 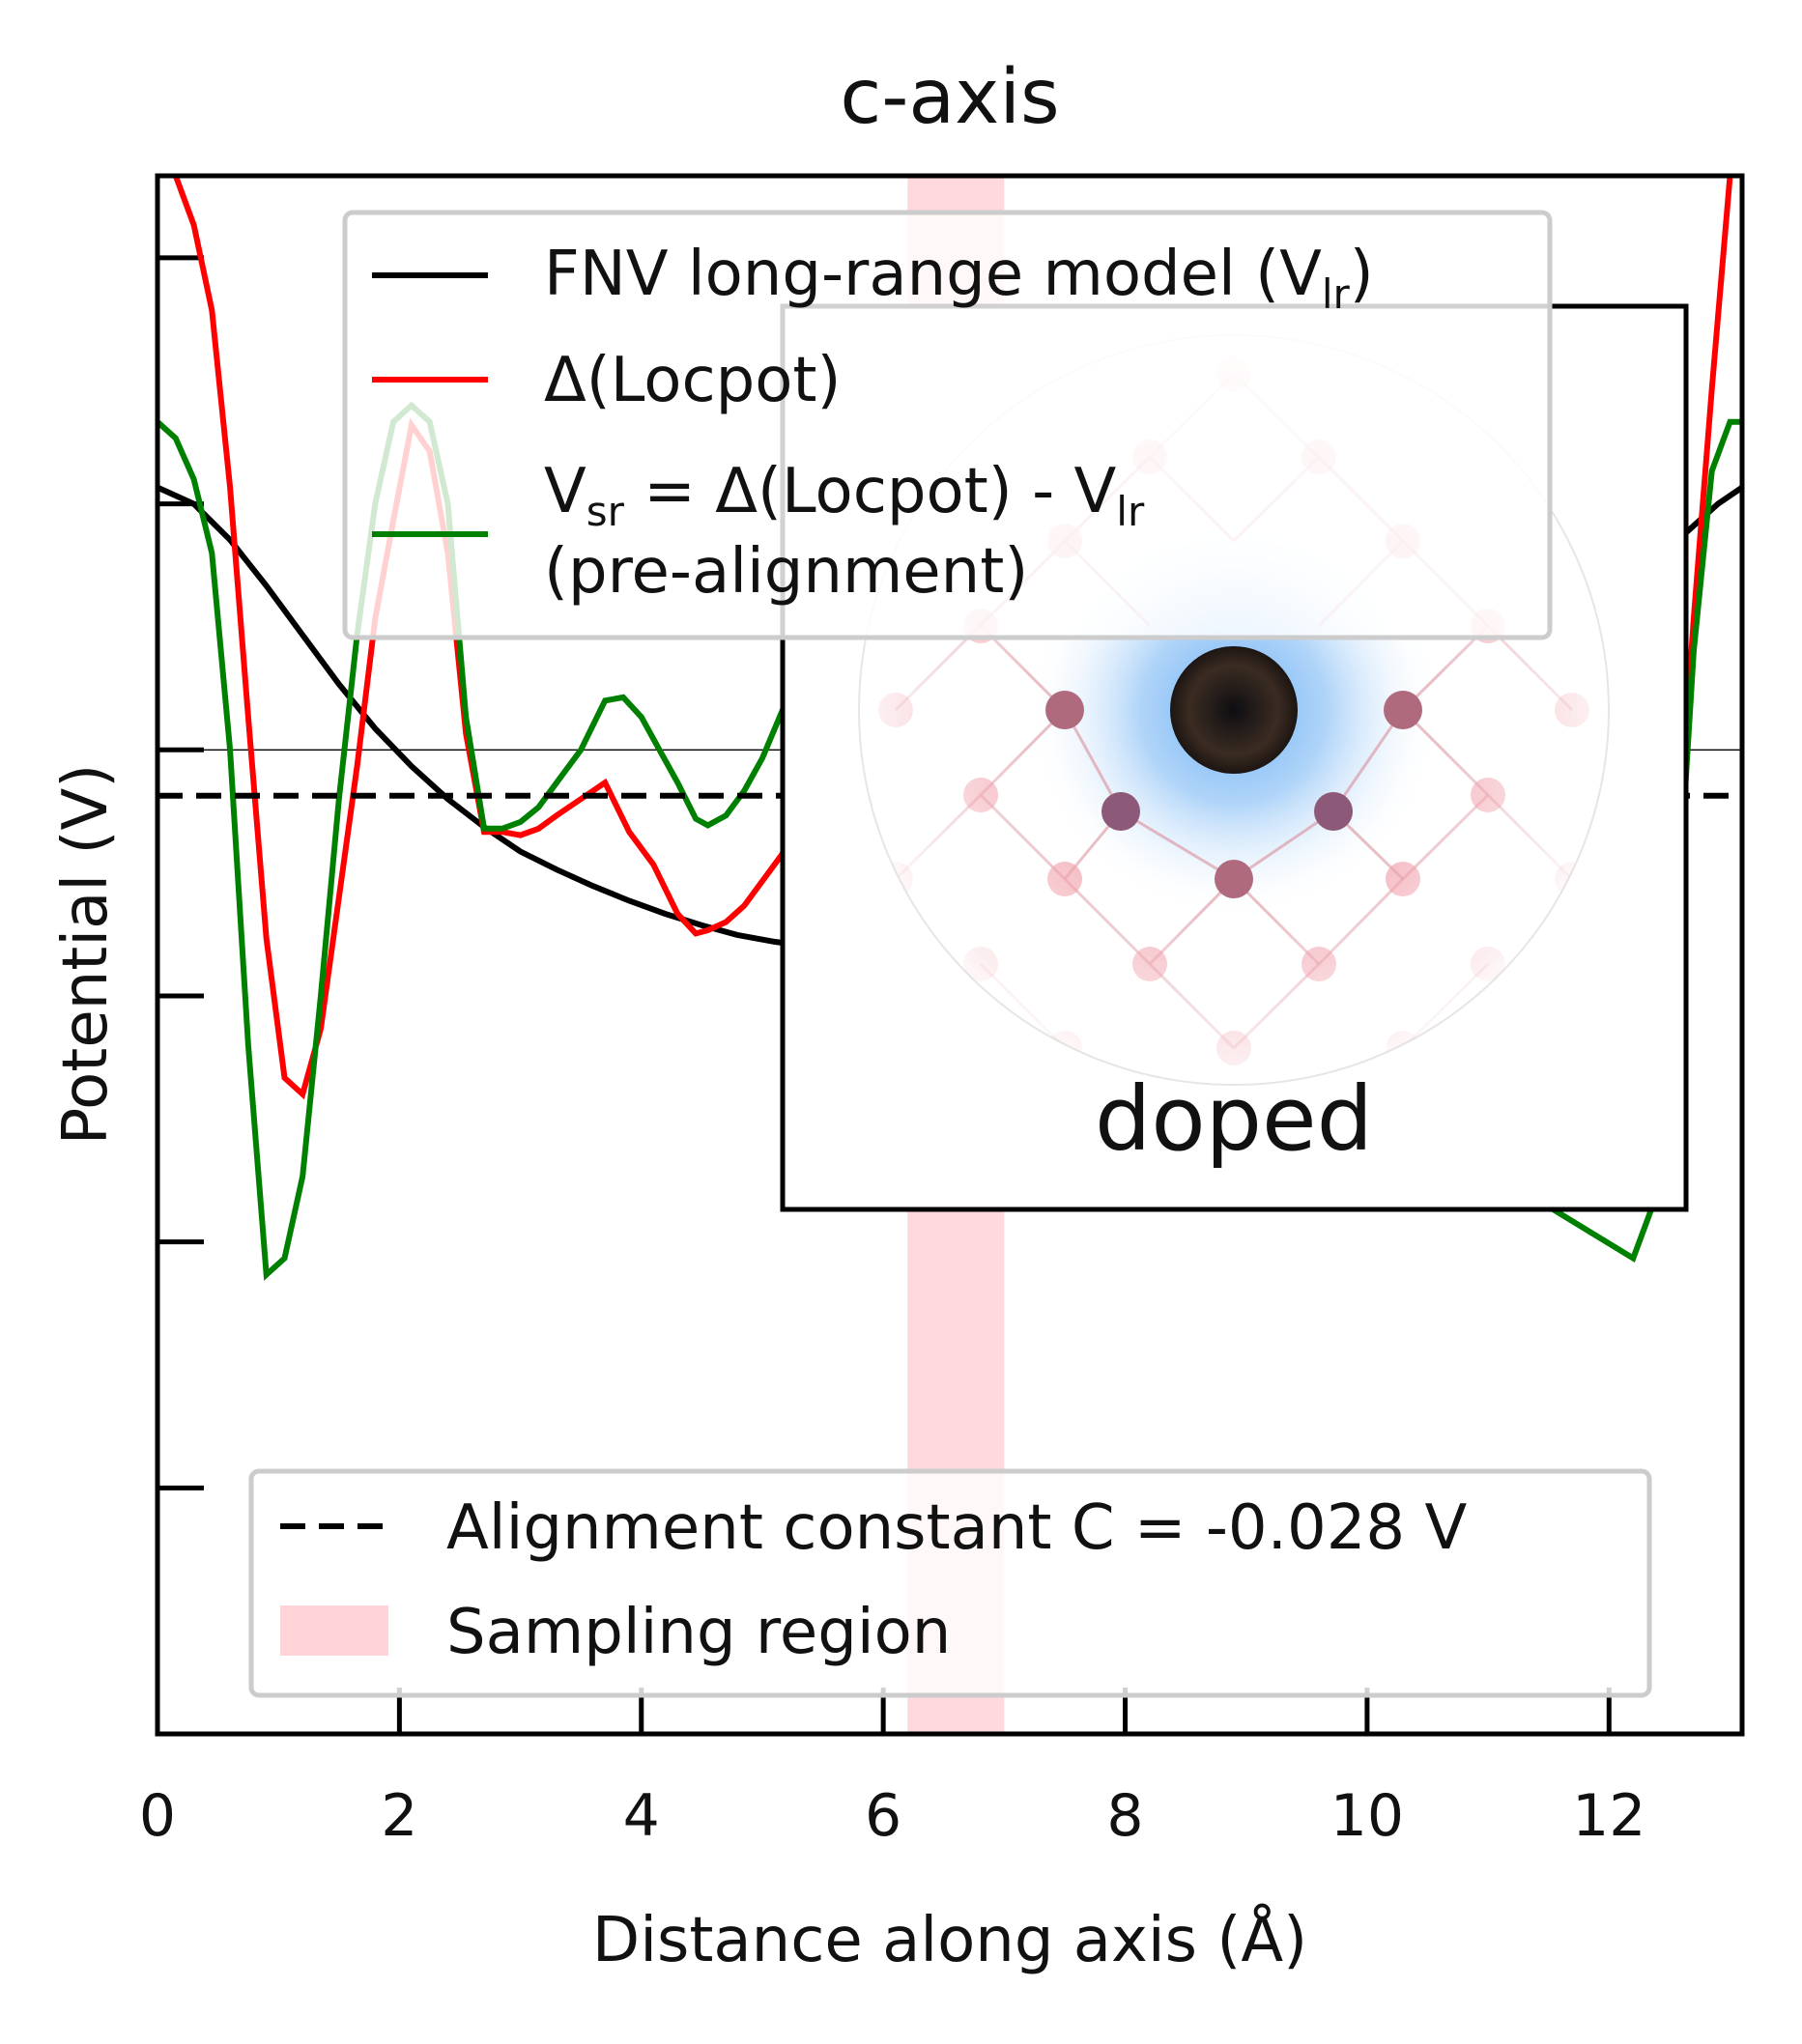 What do you see at coordinates (892, 1769) in the screenshot?
I see `x-axis-ticks: 0 2 4 6 8 10 12` at bounding box center [892, 1769].